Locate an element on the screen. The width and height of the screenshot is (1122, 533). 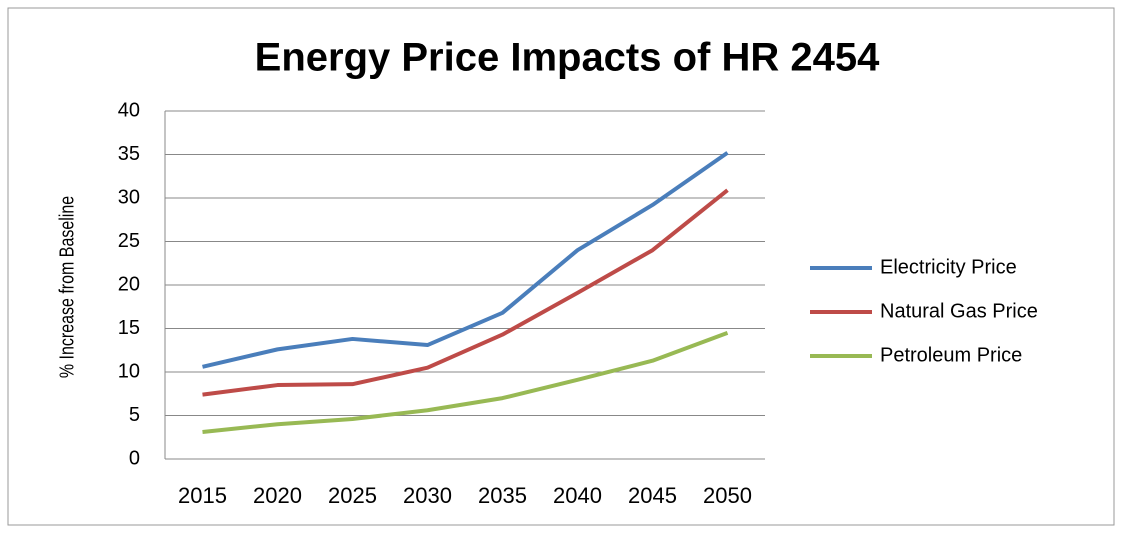
x-tick-label: 2050 is located at coordinates (727, 495).